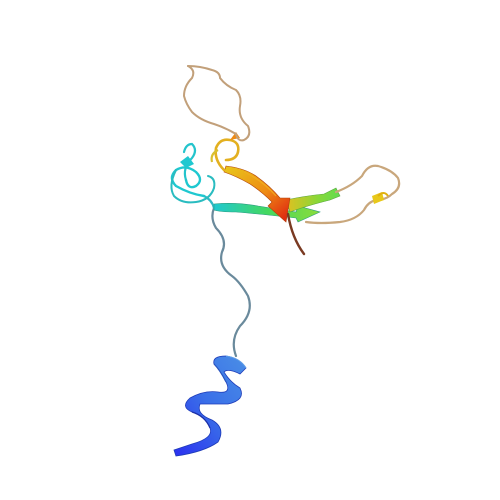 This screenshot has height=500, width=500. What do you see at coordinates (257, 194) in the screenshot?
I see `beta-strand-yellow-red` at bounding box center [257, 194].